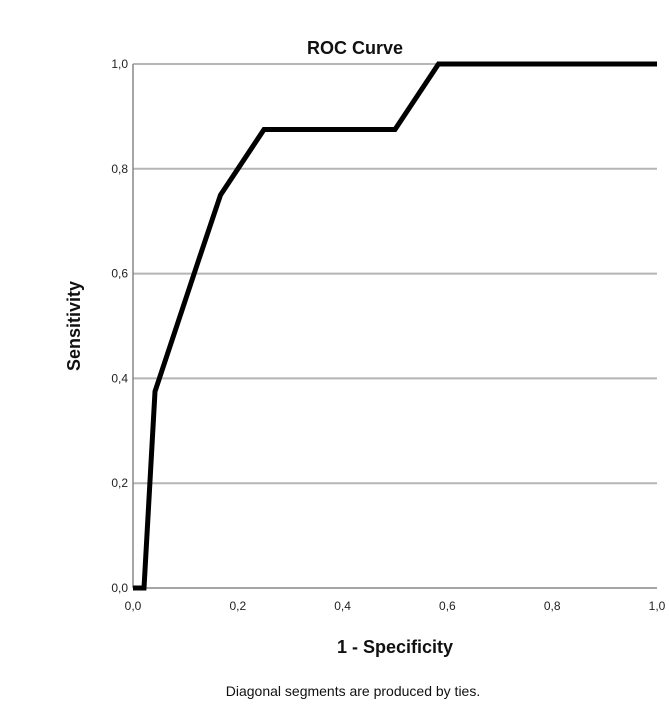 This screenshot has width=669, height=711. I want to click on y-tick-label: 0,0, so click(119, 588).